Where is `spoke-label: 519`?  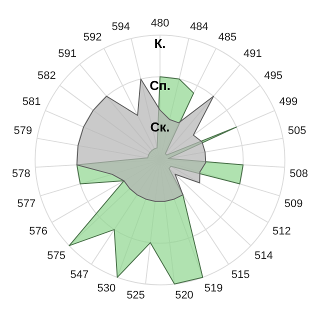
spoke-label: 519 is located at coordinates (213, 288).